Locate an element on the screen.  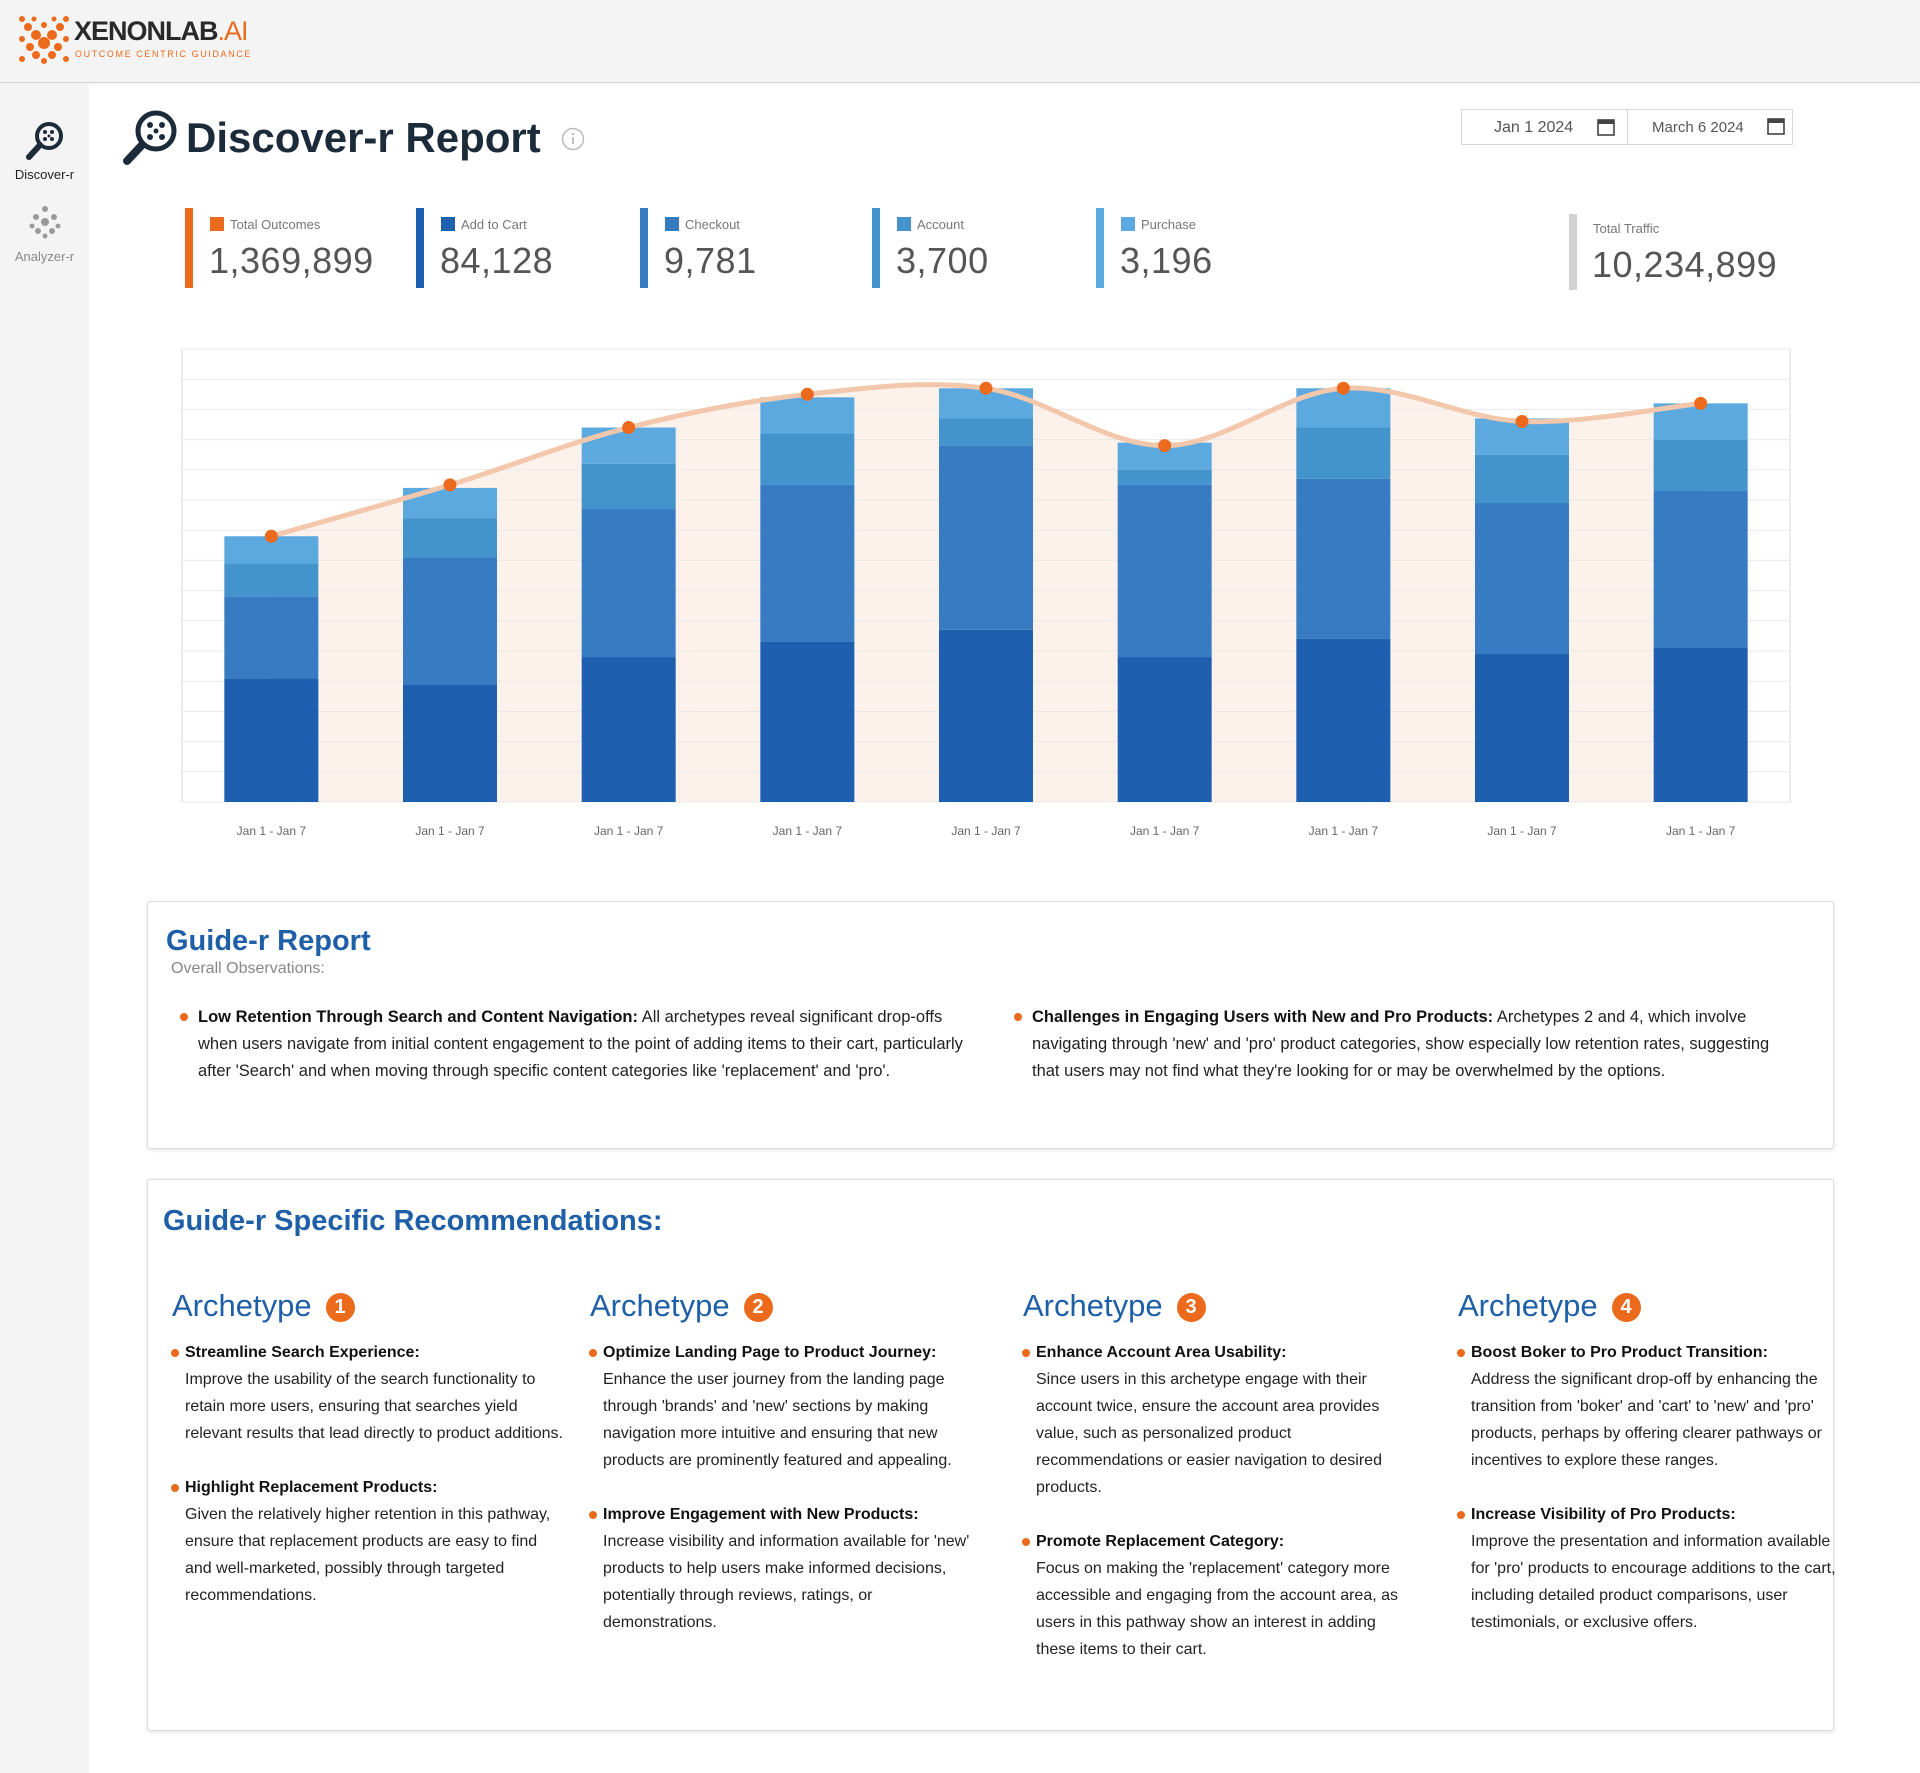
archetype-heading: Archetype 4 is located at coordinates (1549, 1306).